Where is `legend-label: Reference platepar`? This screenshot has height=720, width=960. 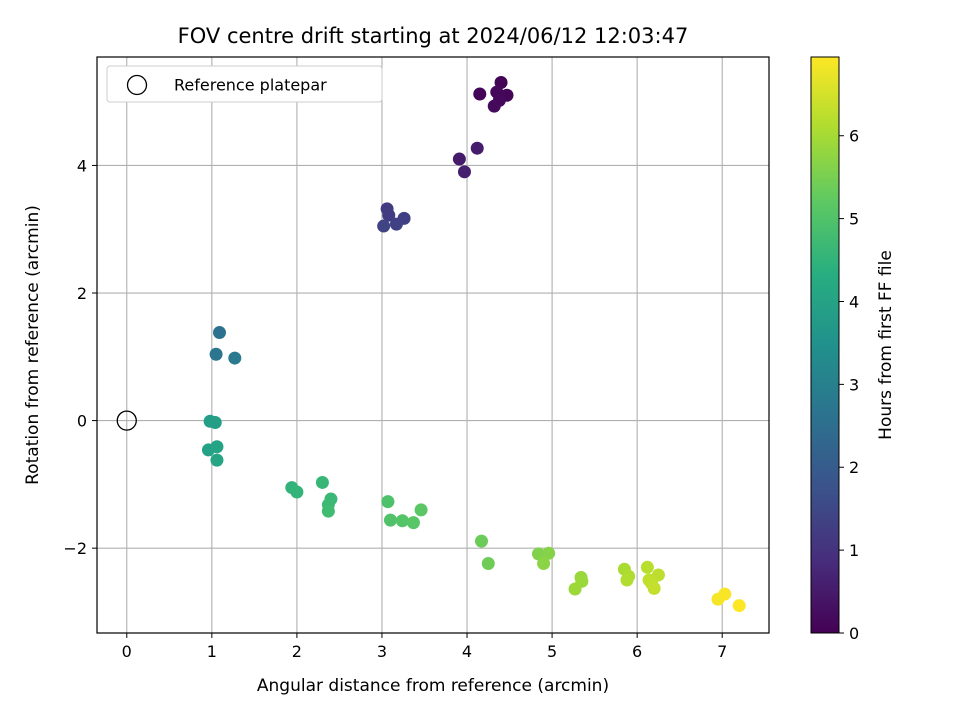 legend-label: Reference platepar is located at coordinates (250, 85).